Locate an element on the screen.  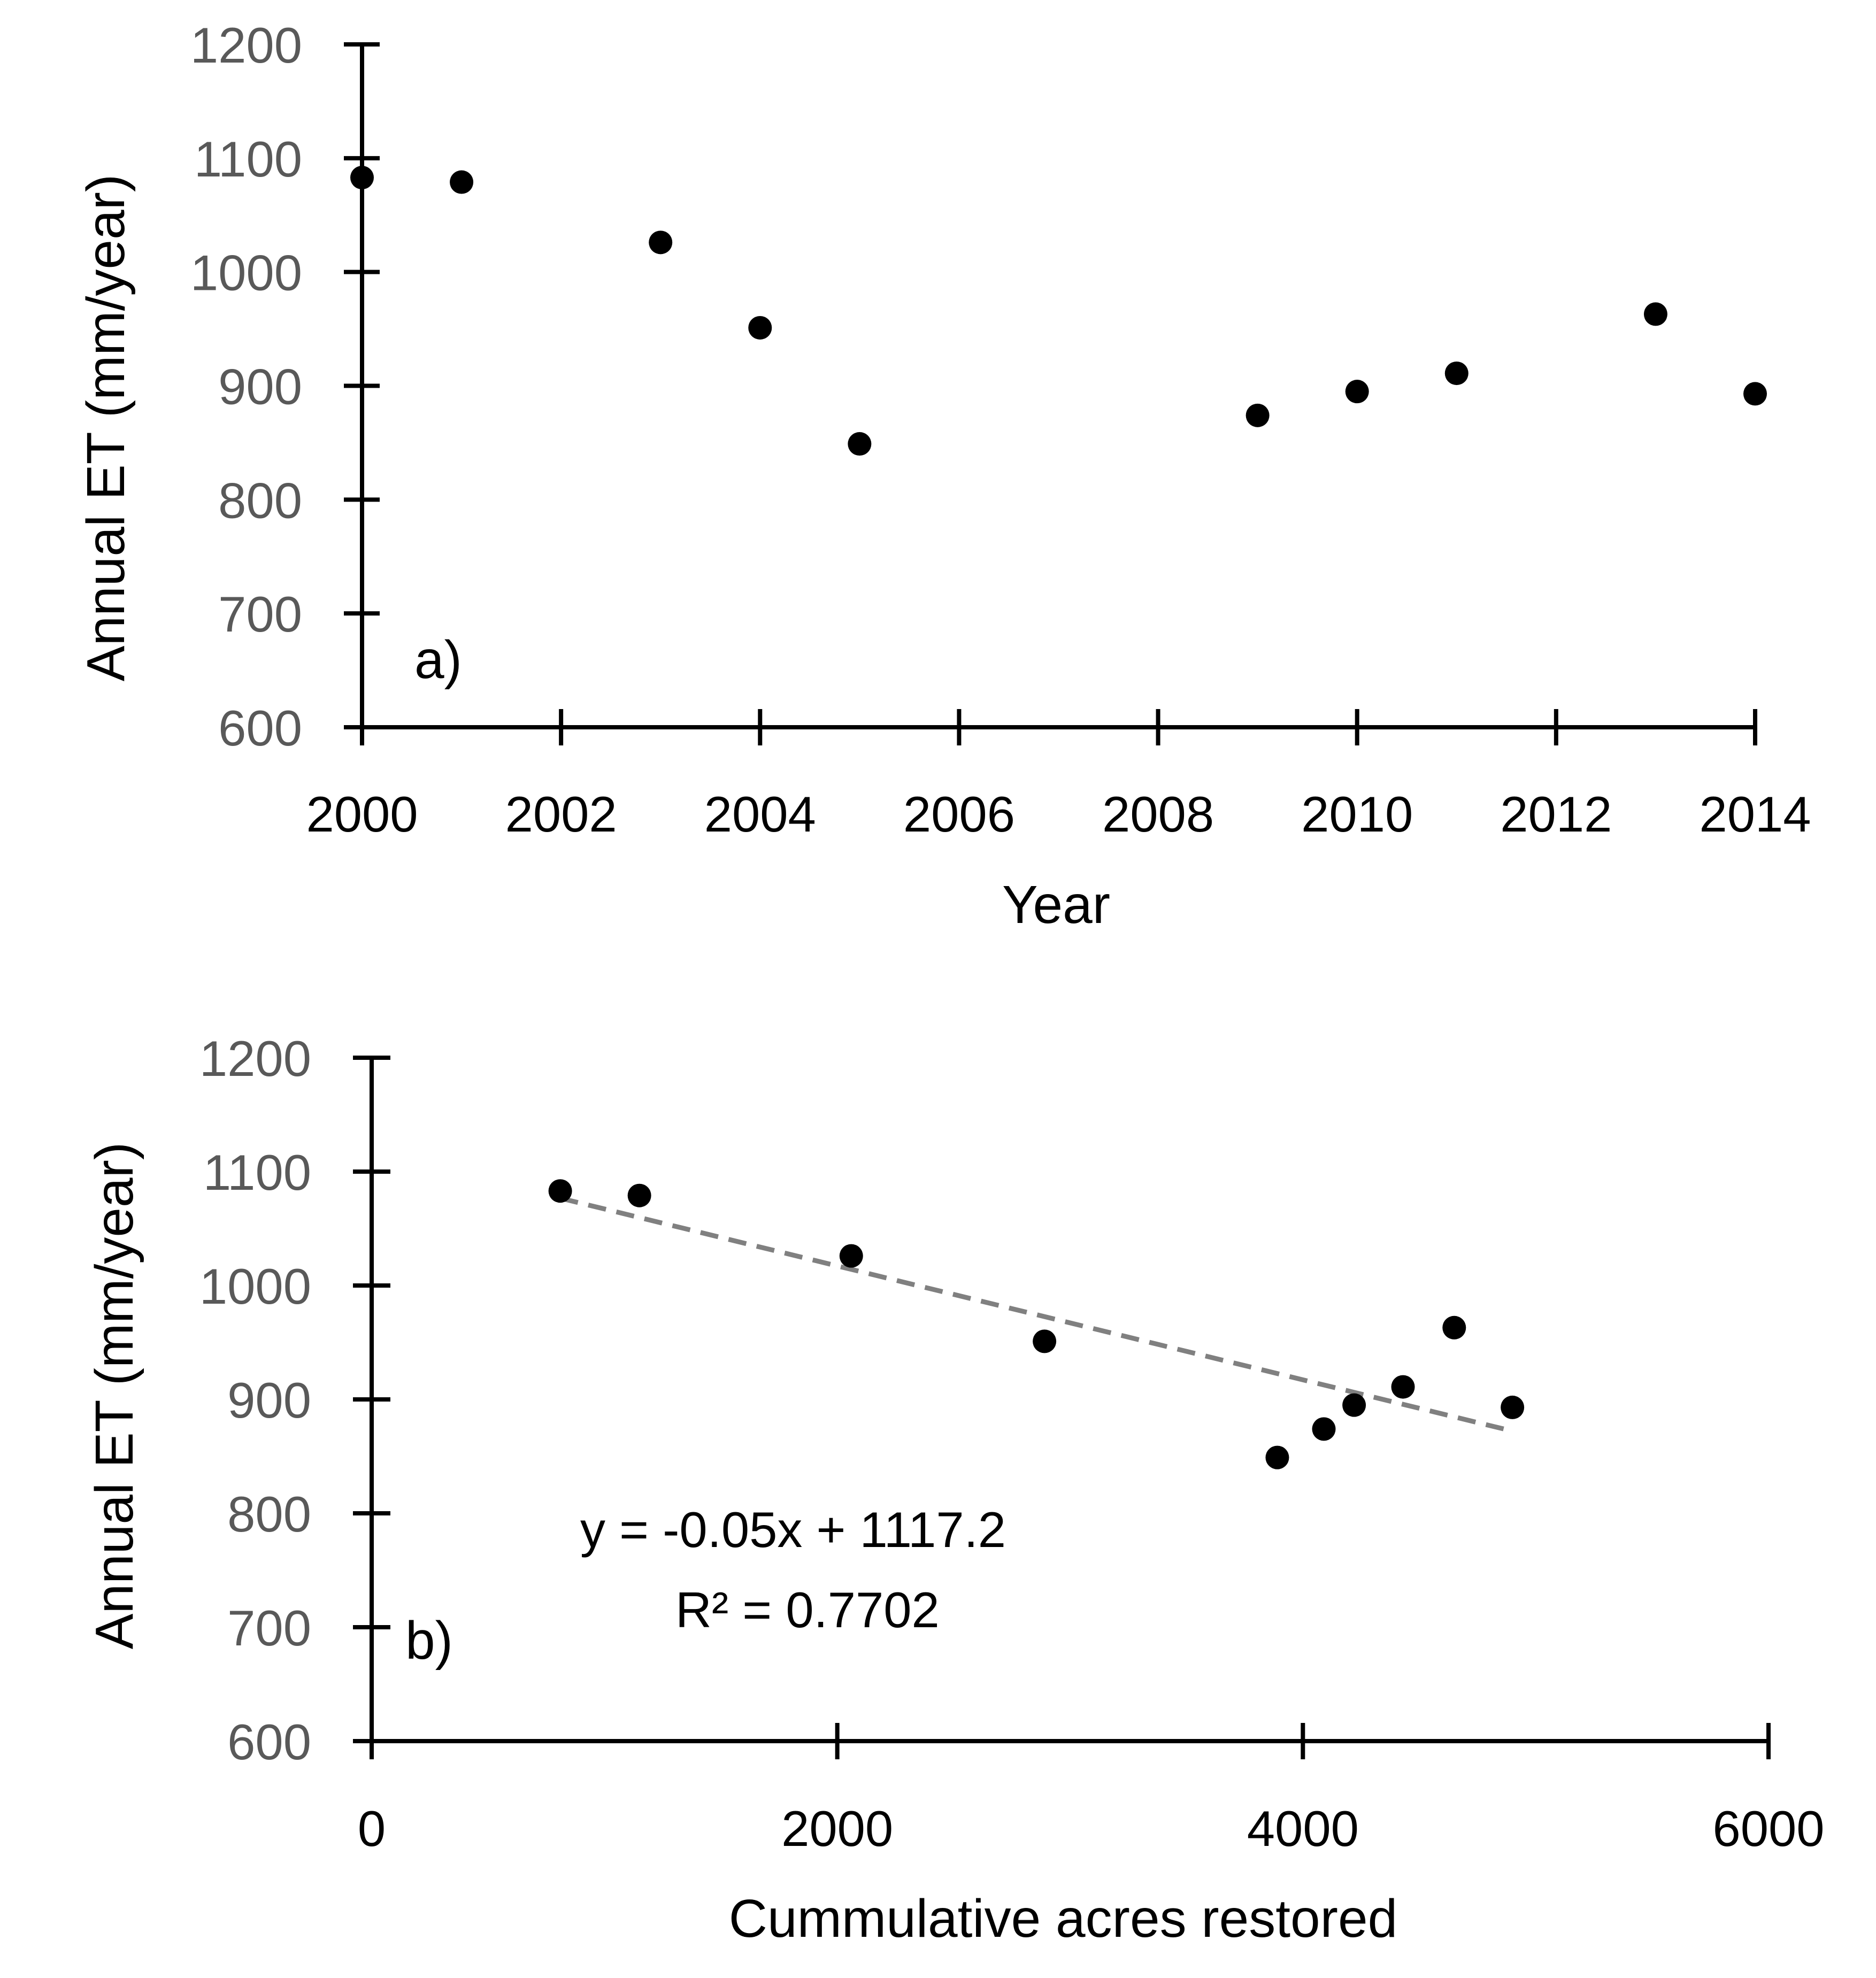
a-x-tick-label: 2012 is located at coordinates (1556, 814).